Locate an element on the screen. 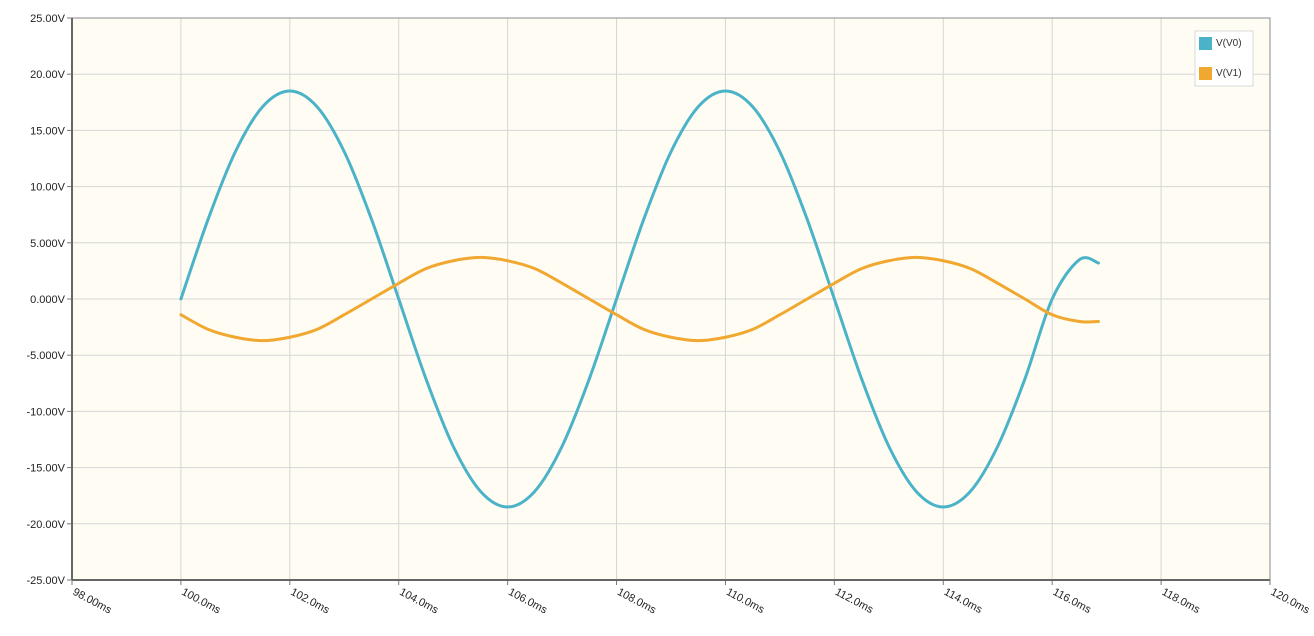  legend-label: V(V0) is located at coordinates (1229, 43).